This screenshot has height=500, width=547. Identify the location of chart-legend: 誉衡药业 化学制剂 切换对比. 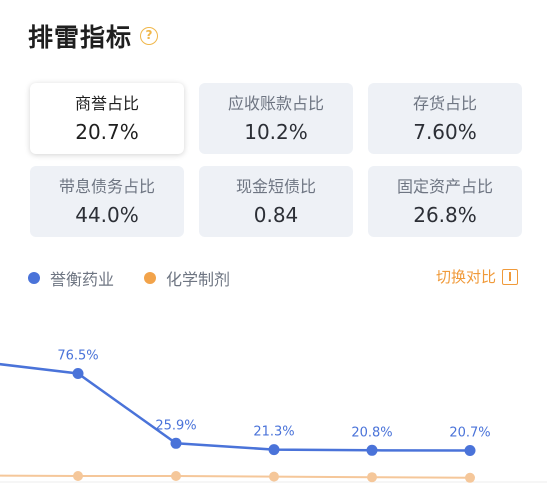
(273, 278).